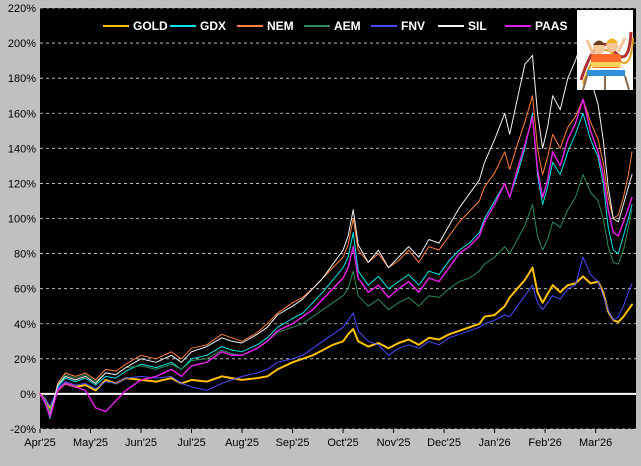 This screenshot has height=466, width=641. I want to click on y-tick-label: 180%, so click(22, 79).